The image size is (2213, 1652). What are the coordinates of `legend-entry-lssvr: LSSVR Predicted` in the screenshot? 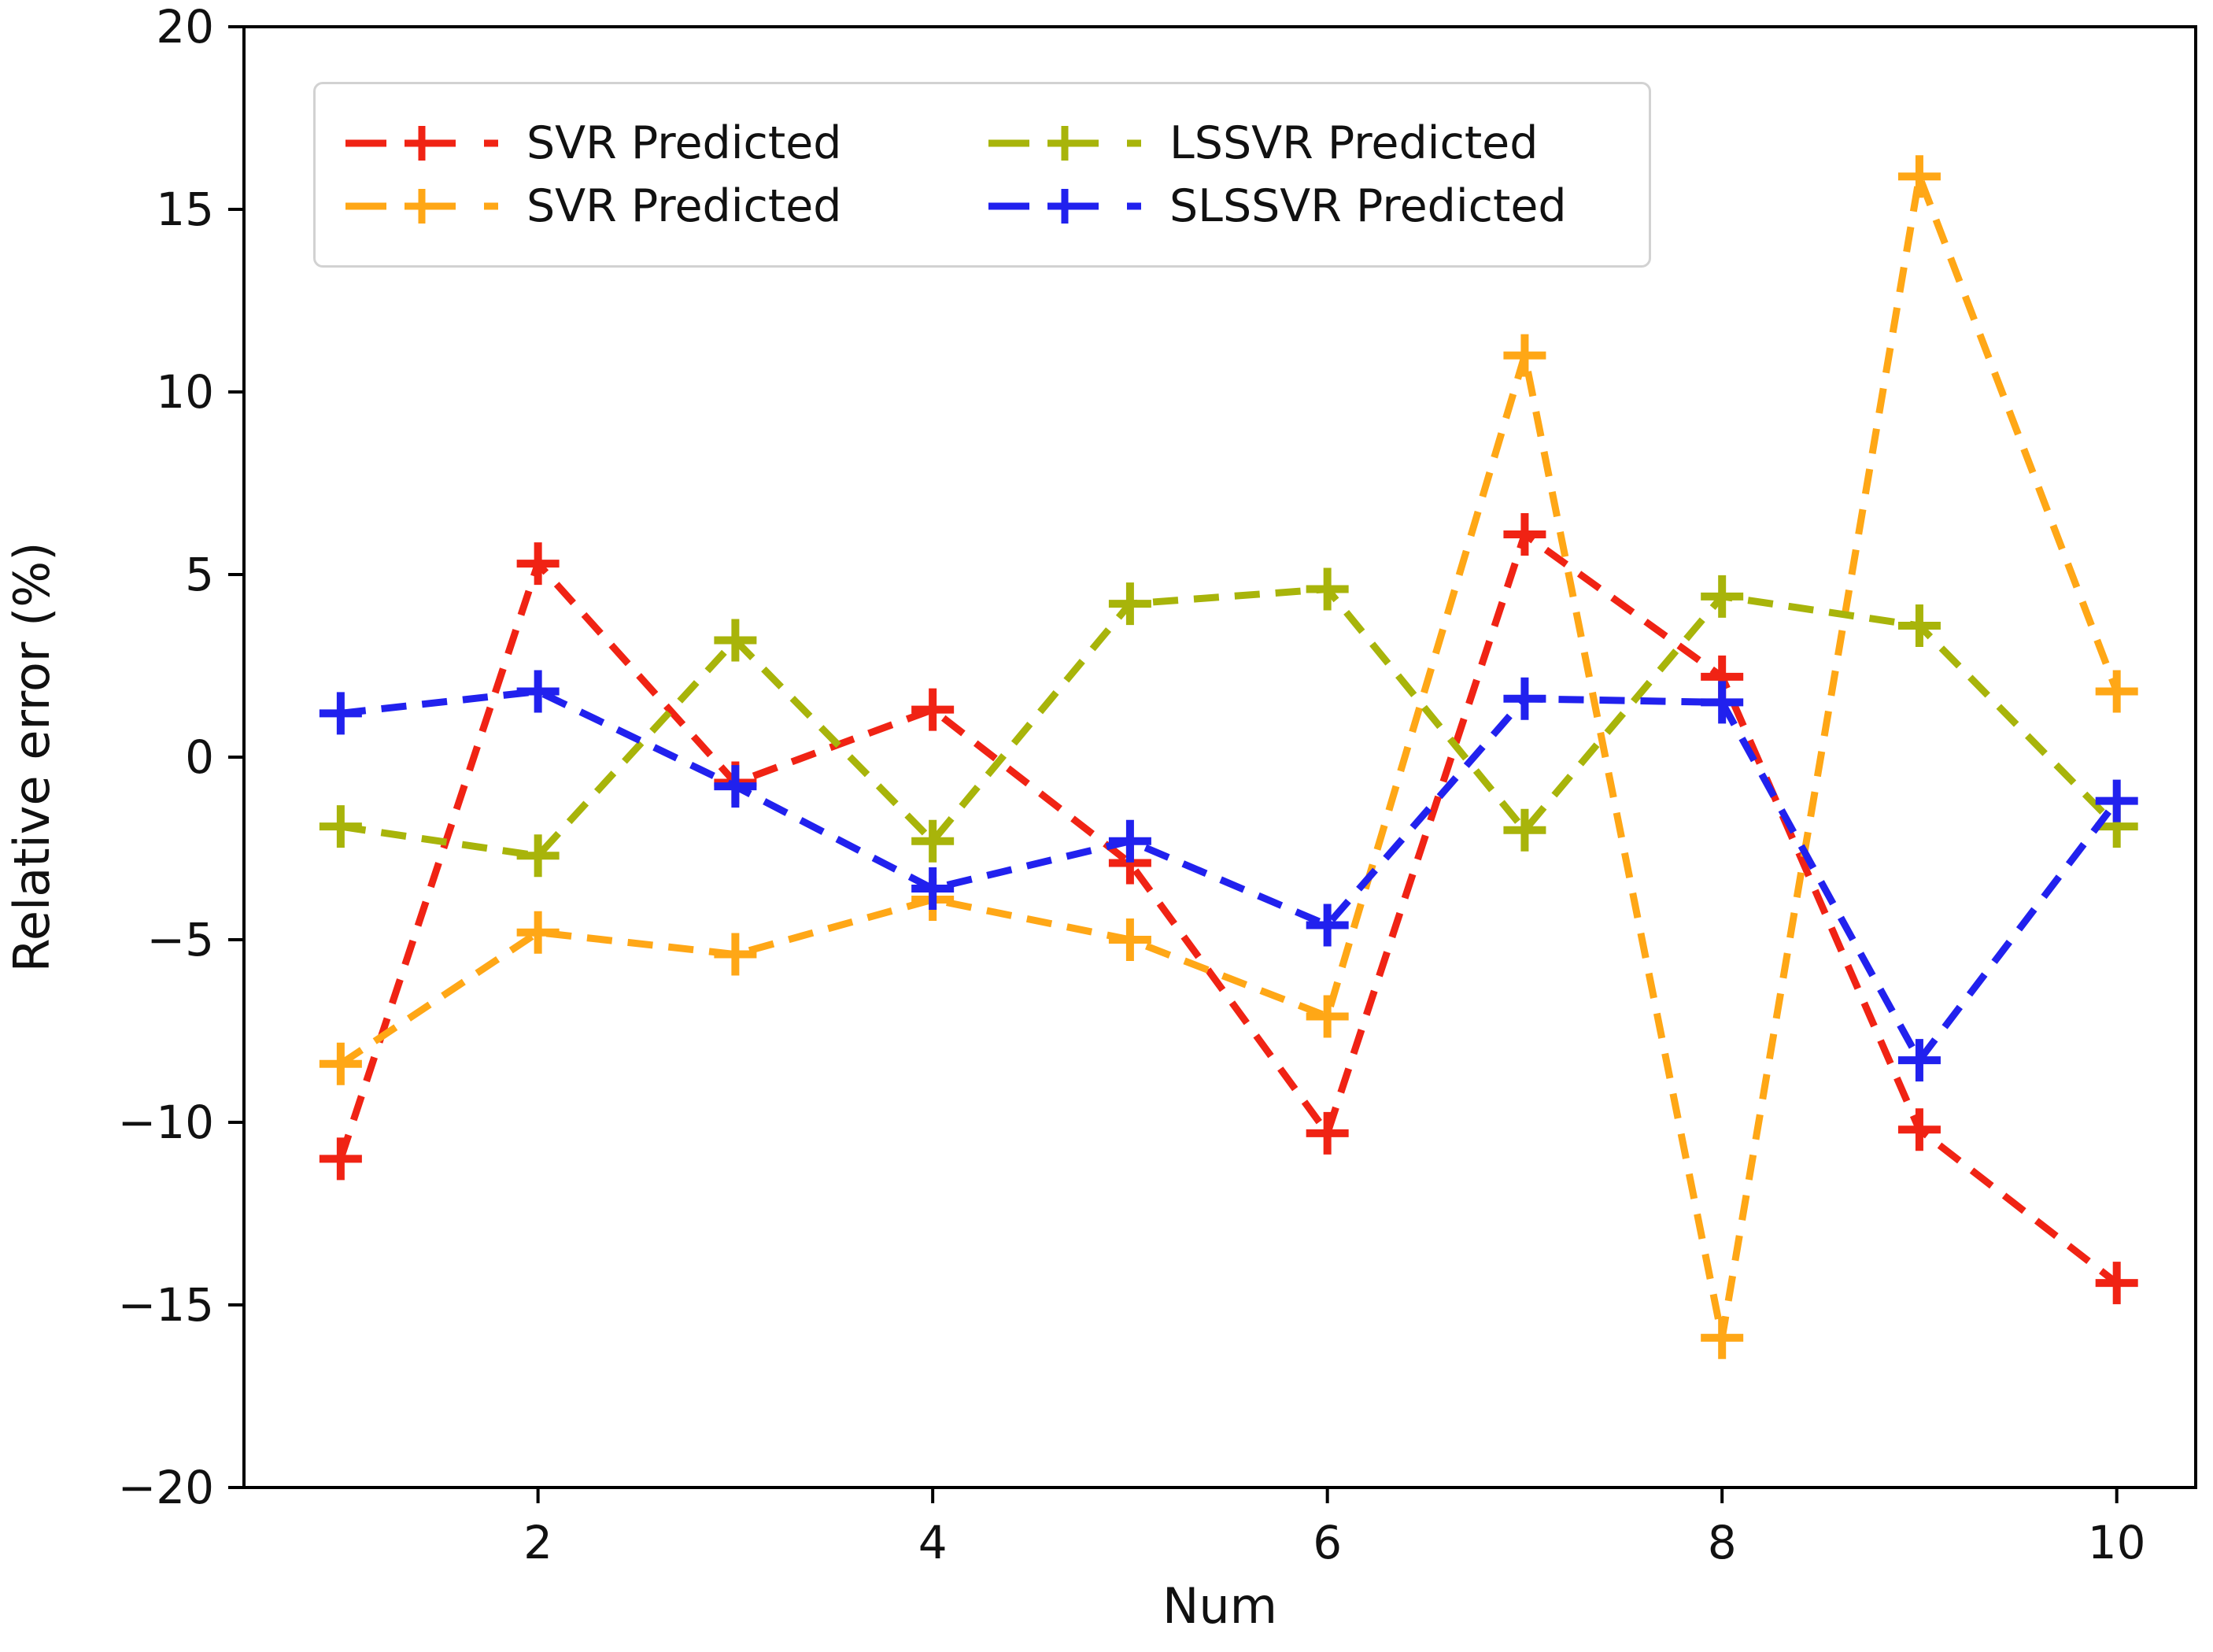 It's located at (1303, 143).